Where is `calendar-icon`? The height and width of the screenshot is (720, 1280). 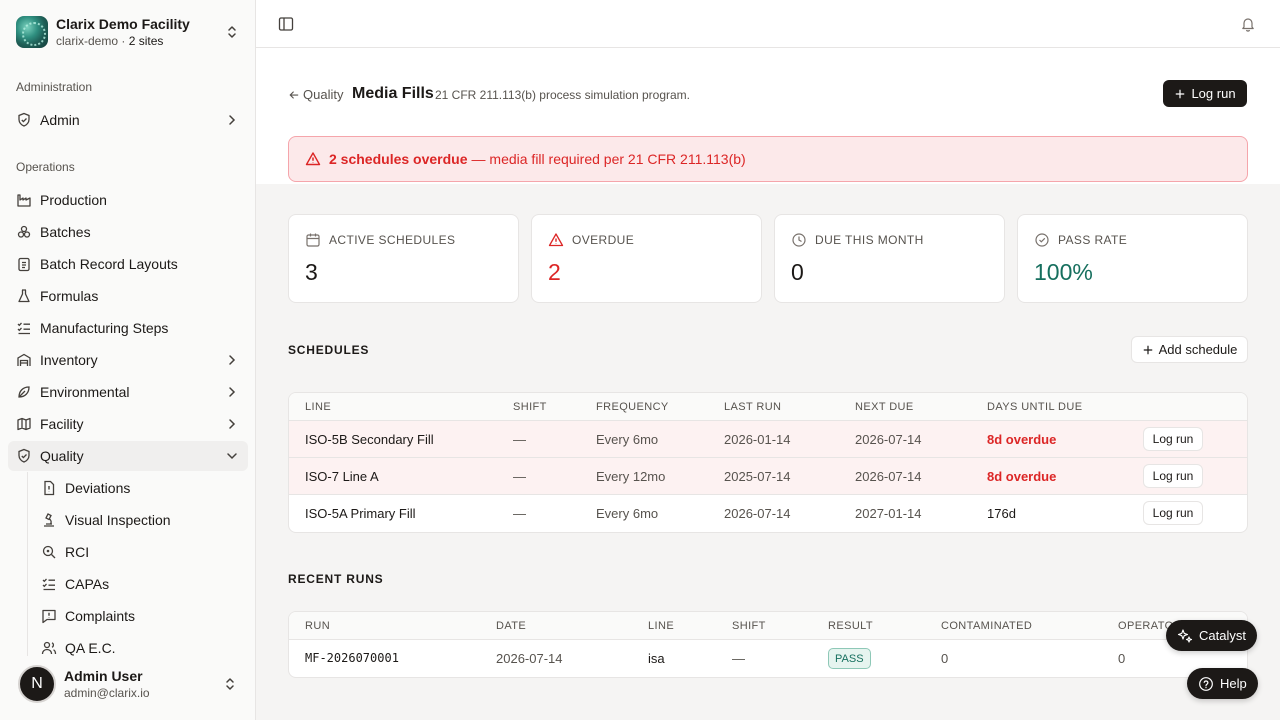
calendar-icon is located at coordinates (313, 240).